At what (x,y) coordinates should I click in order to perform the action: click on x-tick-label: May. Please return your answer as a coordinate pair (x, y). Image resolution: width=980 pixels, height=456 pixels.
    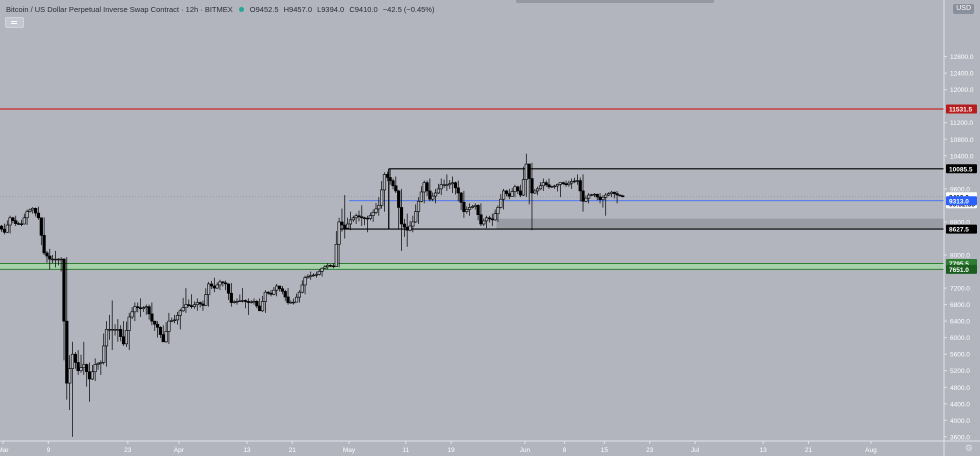
    Looking at the image, I should click on (349, 450).